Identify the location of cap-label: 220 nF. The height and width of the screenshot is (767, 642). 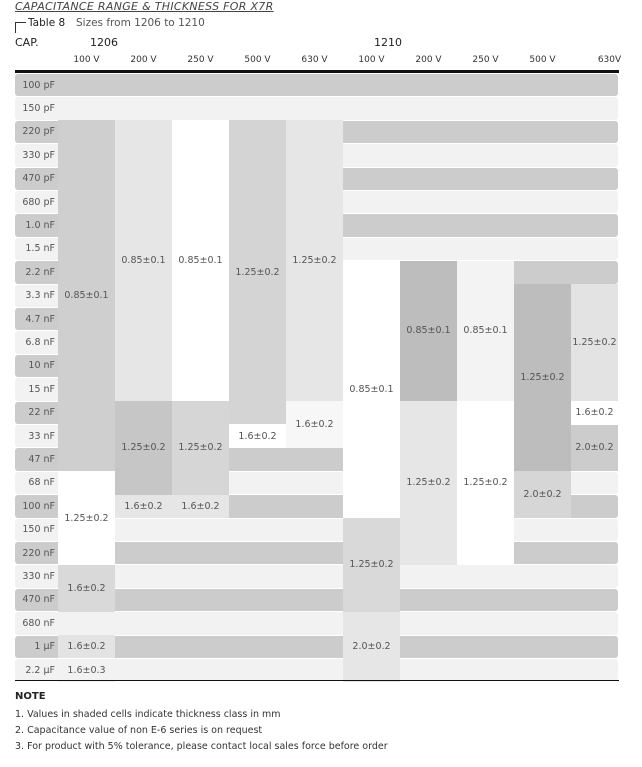
(38, 553).